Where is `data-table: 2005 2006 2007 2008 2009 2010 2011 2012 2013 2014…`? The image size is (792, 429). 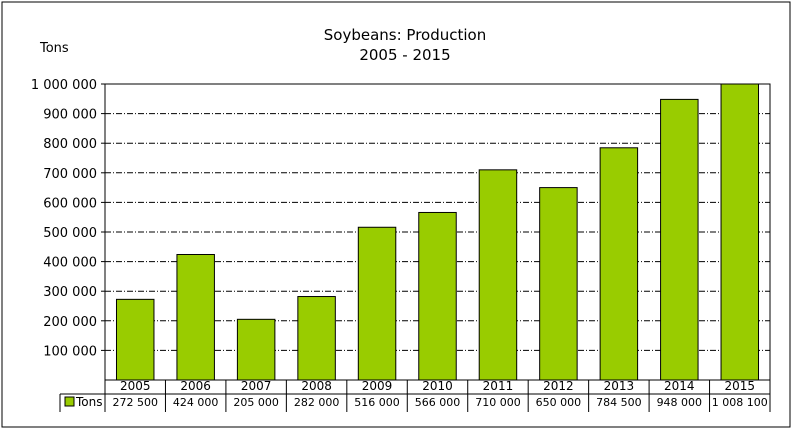 data-table: 2005 2006 2007 2008 2009 2010 2011 2012 2013 2014… is located at coordinates (415, 395).